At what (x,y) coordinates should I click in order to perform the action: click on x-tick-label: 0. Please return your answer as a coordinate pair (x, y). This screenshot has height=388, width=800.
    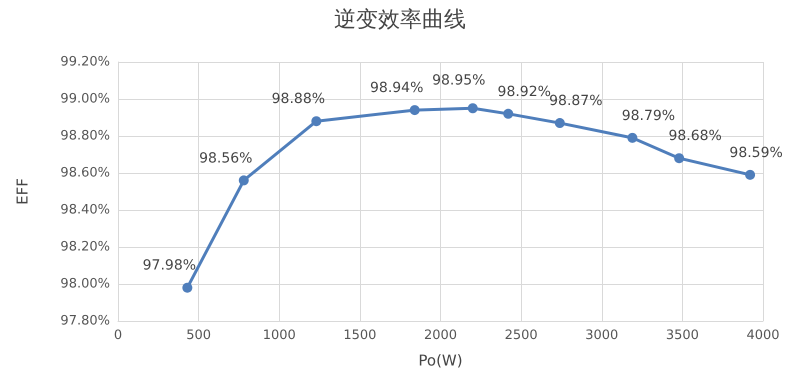
    Looking at the image, I should click on (118, 335).